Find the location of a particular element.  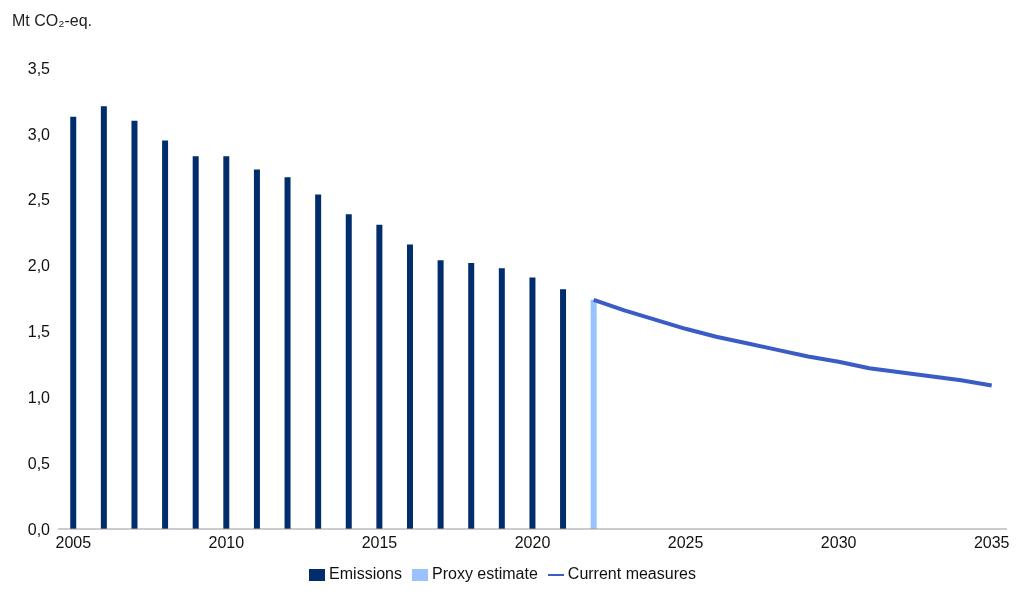

y-tick-label: 2,5 is located at coordinates (39, 200).